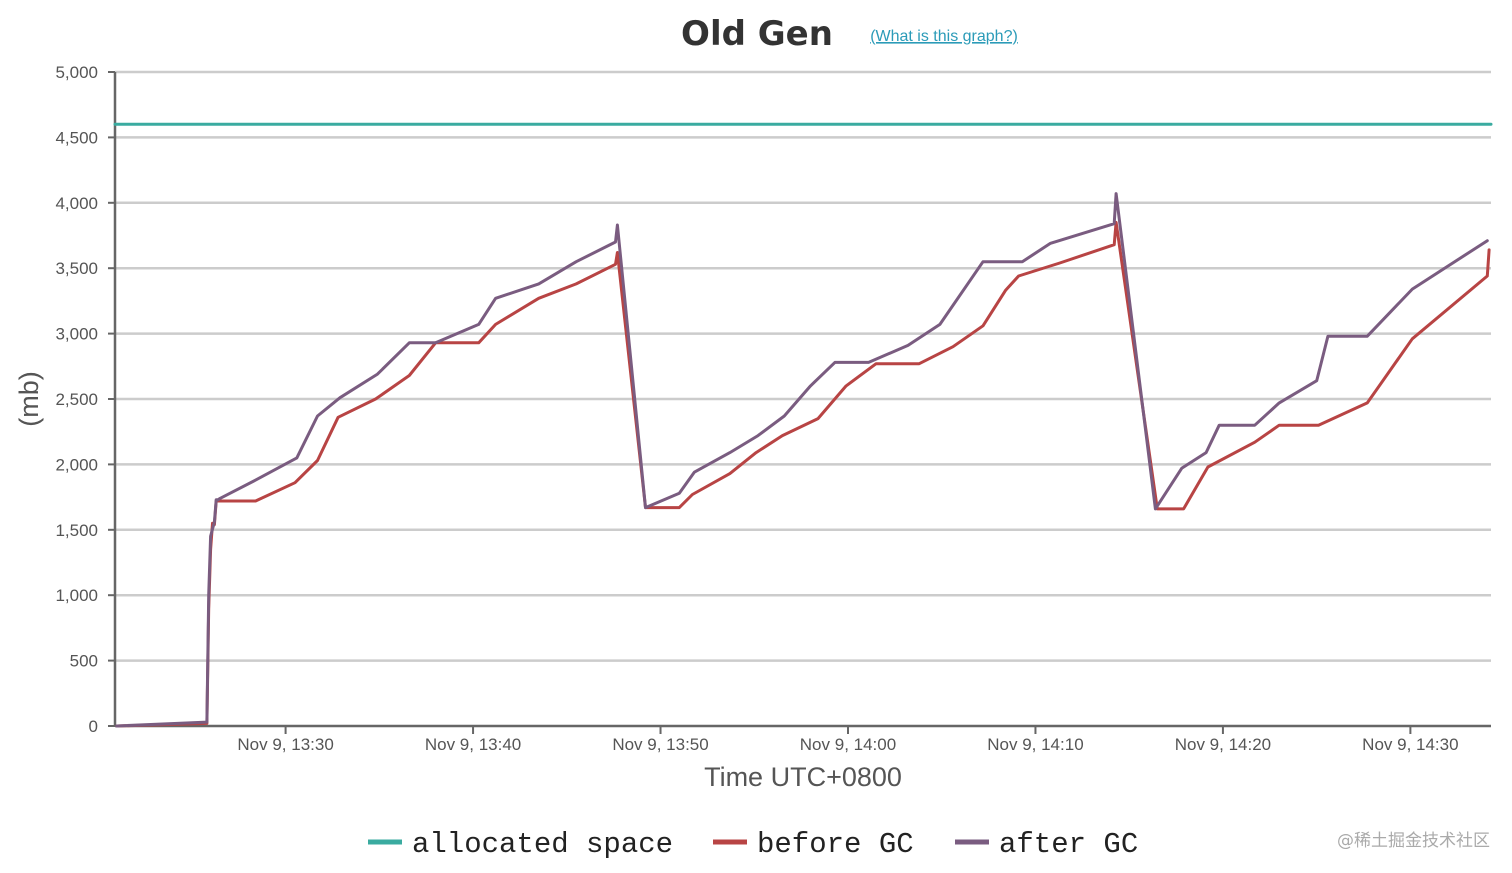  Describe the element at coordinates (29, 399) in the screenshot. I see `y-axis-title: (mb)` at that location.